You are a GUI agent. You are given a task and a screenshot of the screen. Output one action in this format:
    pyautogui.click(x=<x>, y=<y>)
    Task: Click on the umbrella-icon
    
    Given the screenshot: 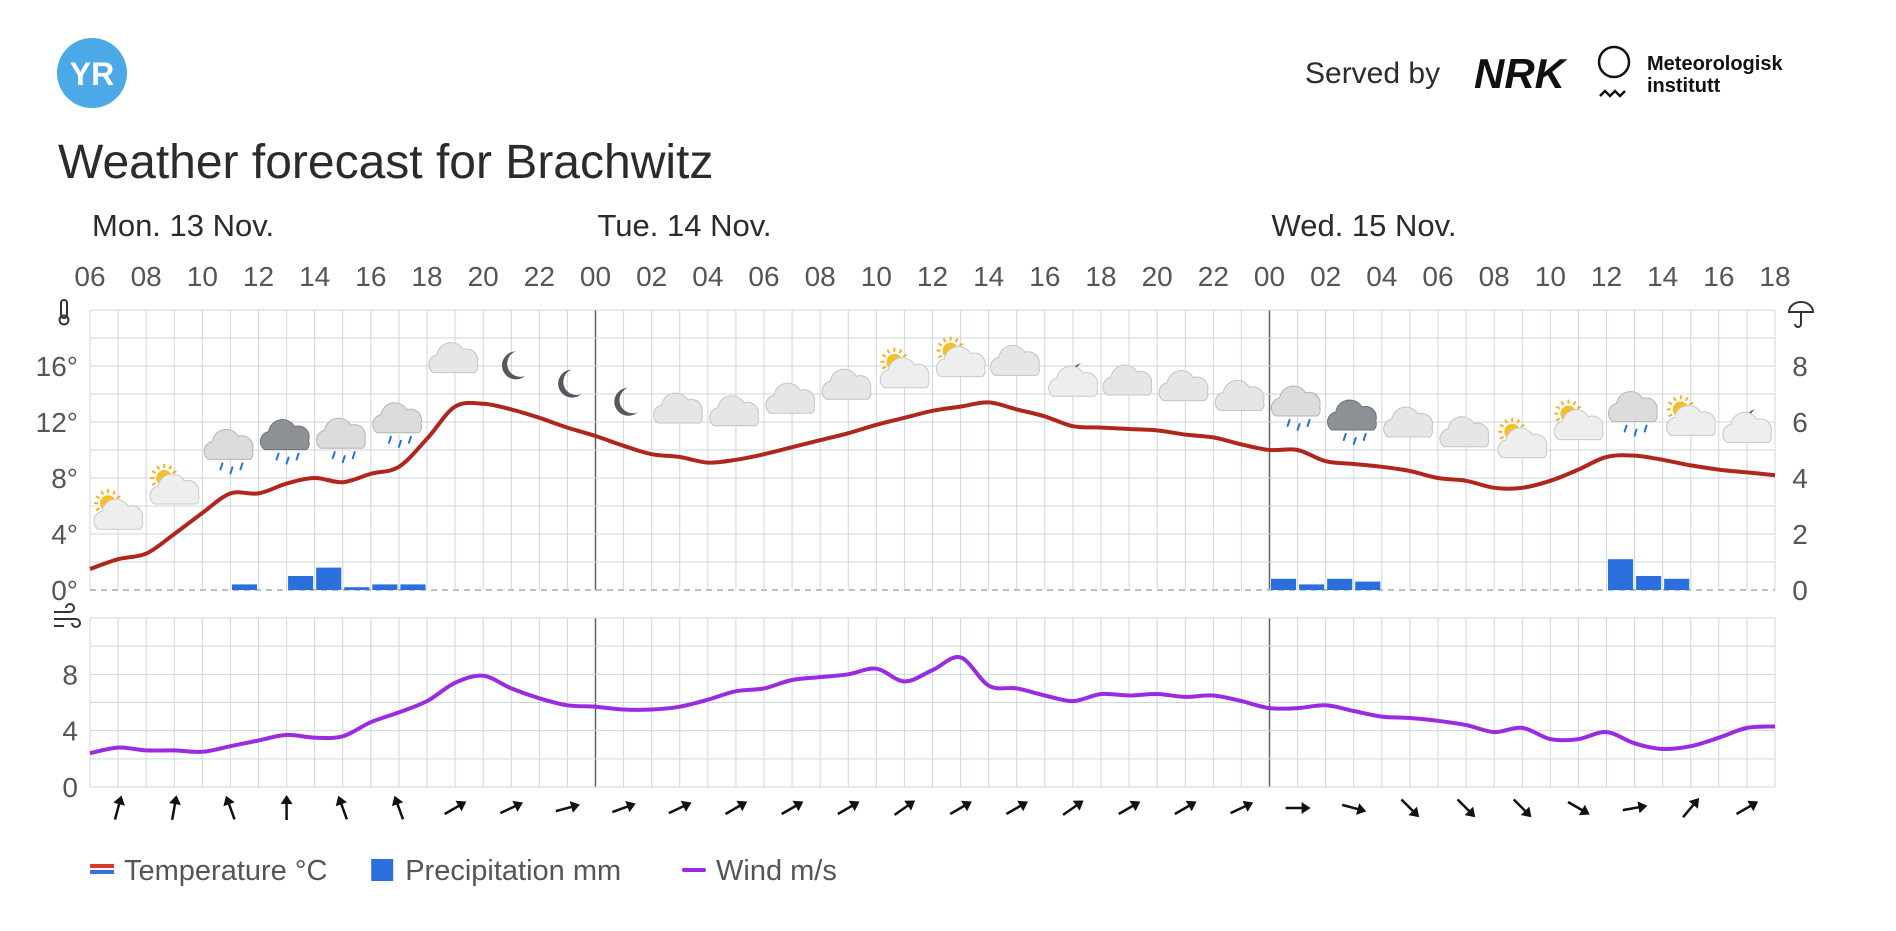 What is the action you would take?
    pyautogui.click(x=1801, y=314)
    